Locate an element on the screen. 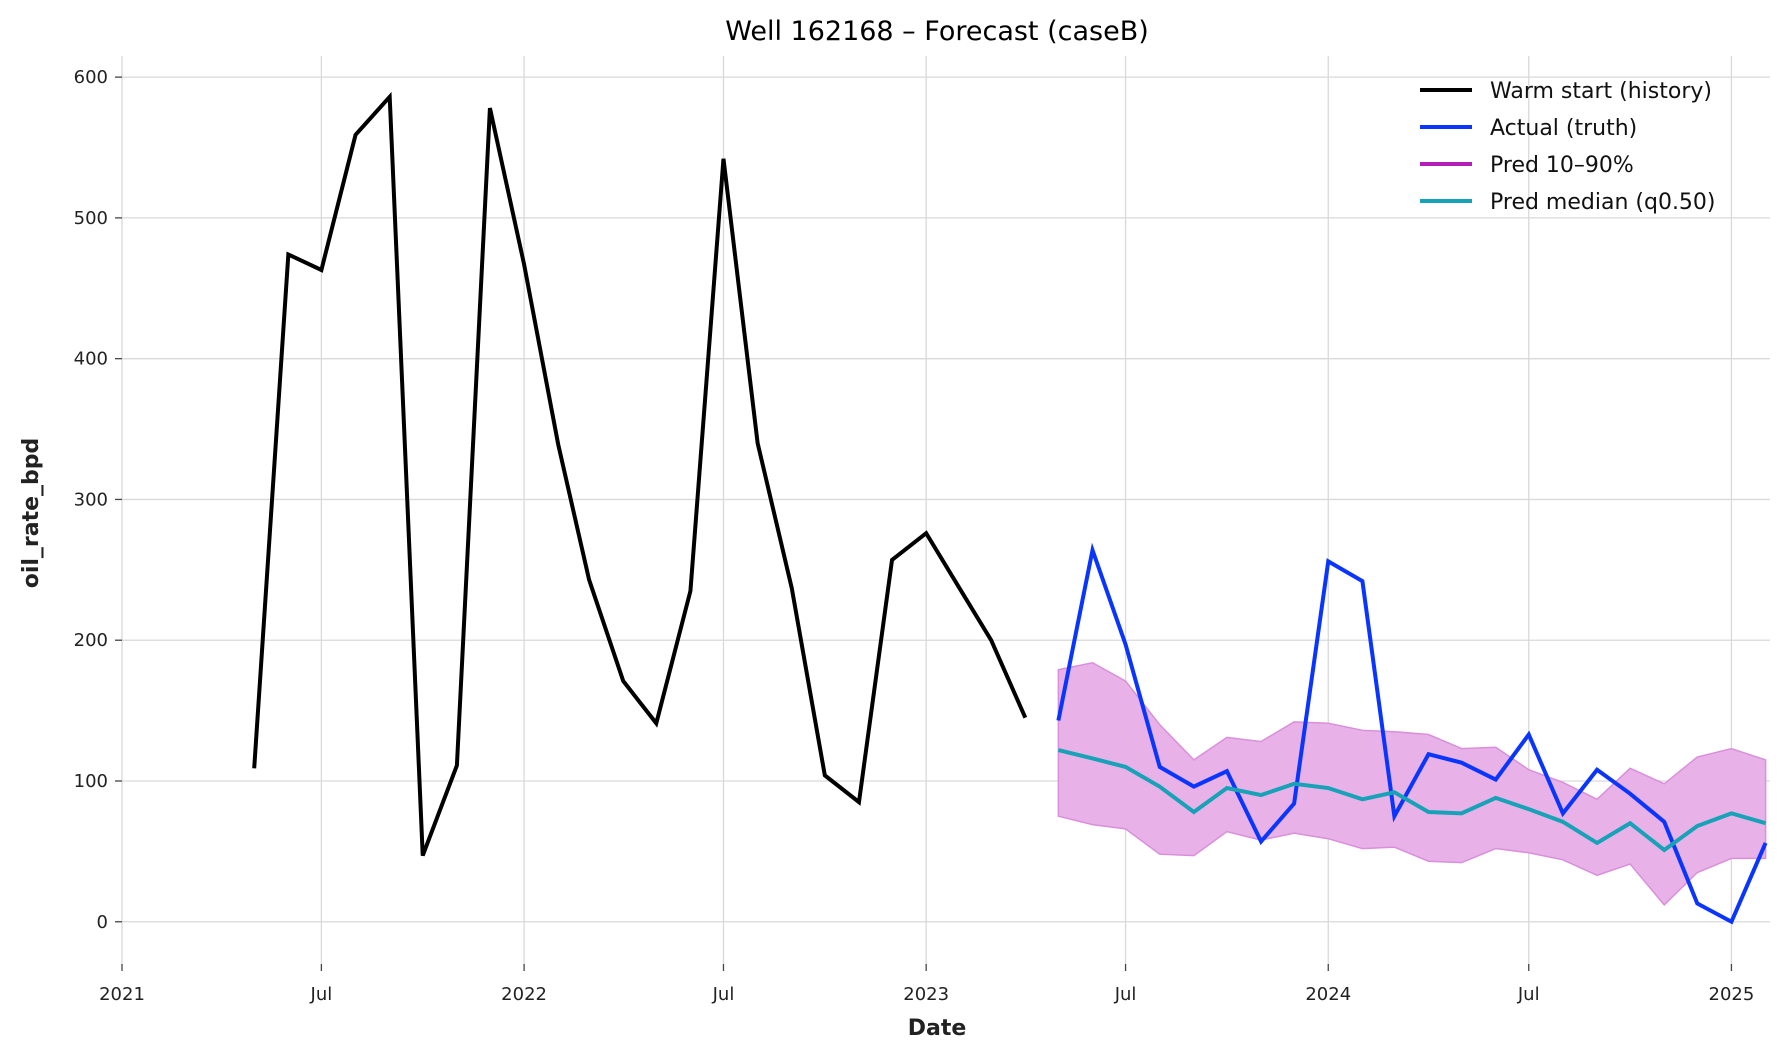 Image resolution: width=1781 pixels, height=1055 pixels. x-axis-label: Date is located at coordinates (937, 1028).